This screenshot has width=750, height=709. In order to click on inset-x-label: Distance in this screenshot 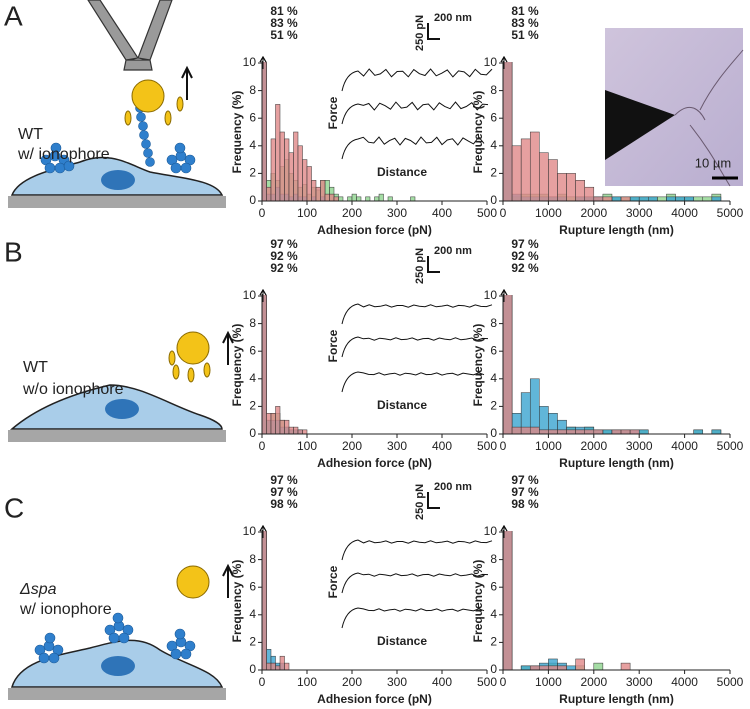, I will do `click(402, 172)`.